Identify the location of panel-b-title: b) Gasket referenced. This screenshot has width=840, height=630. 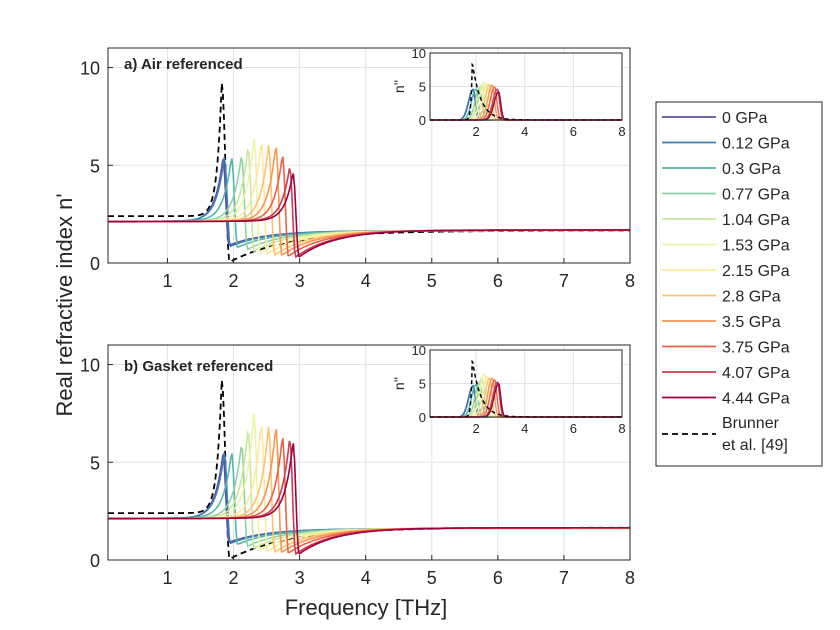
(198, 366).